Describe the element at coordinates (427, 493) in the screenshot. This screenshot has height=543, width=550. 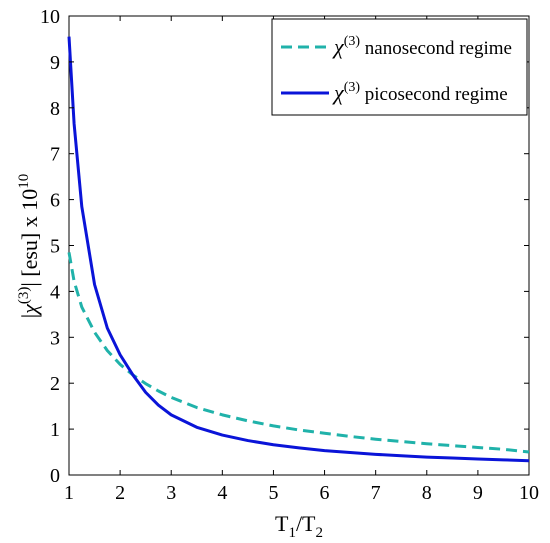
I see `x-tick-label: 8` at that location.